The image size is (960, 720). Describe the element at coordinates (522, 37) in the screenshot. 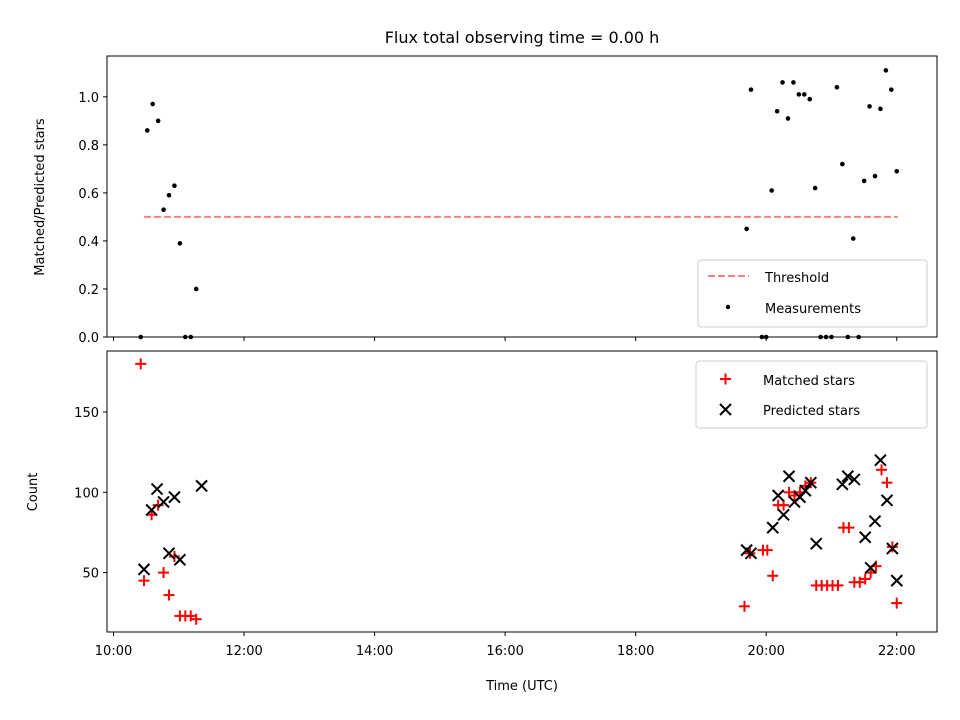

I see `figure-title: Flux total observing time = 0.00 h` at that location.